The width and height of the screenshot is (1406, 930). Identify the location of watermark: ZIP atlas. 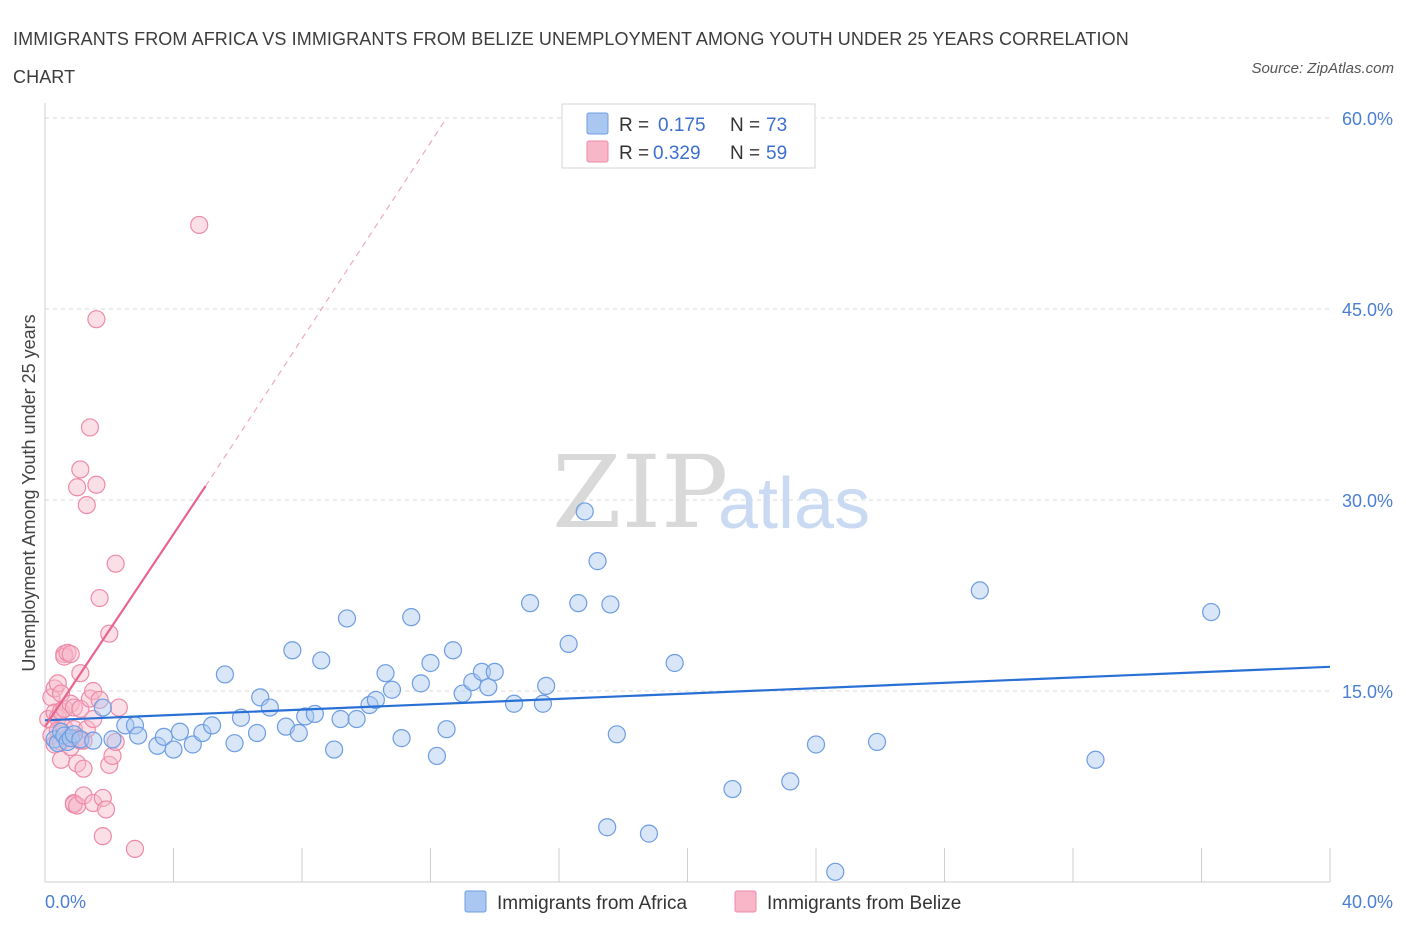
(711, 492).